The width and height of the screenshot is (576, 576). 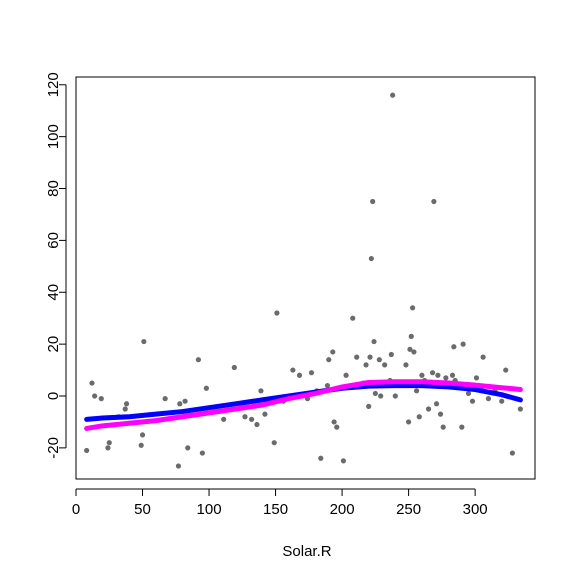 What do you see at coordinates (56, 265) in the screenshot?
I see `y-axis: -20 0 20 40 60 80 100 120` at bounding box center [56, 265].